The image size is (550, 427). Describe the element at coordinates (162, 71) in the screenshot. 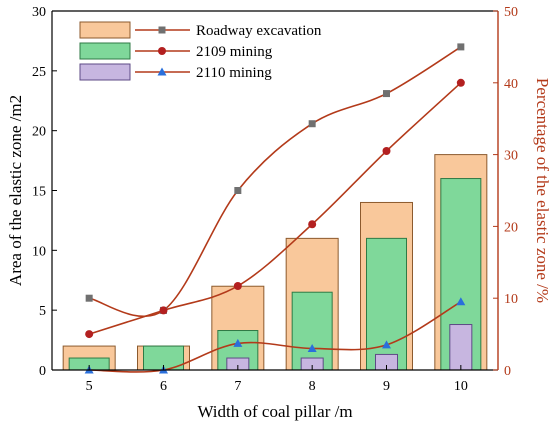

I see `legend-marker-2110-mining` at that location.